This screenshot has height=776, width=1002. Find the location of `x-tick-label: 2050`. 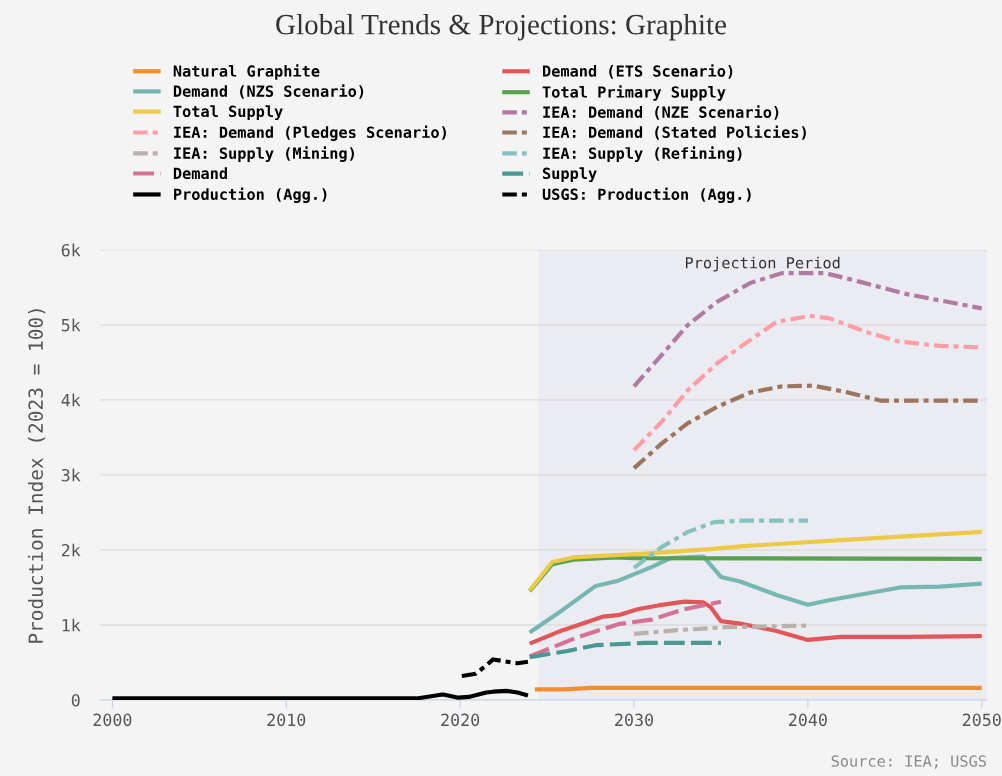

x-tick-label: 2050 is located at coordinates (981, 720).